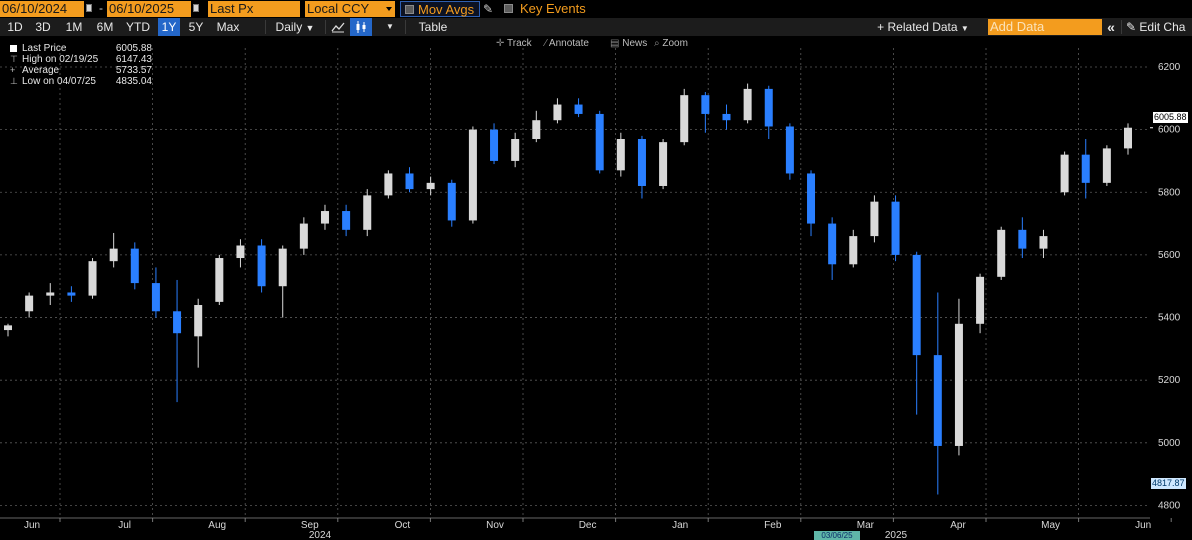 The height and width of the screenshot is (540, 1192). I want to click on frequency-dropdown-arrow-icon: ▼, so click(310, 28).